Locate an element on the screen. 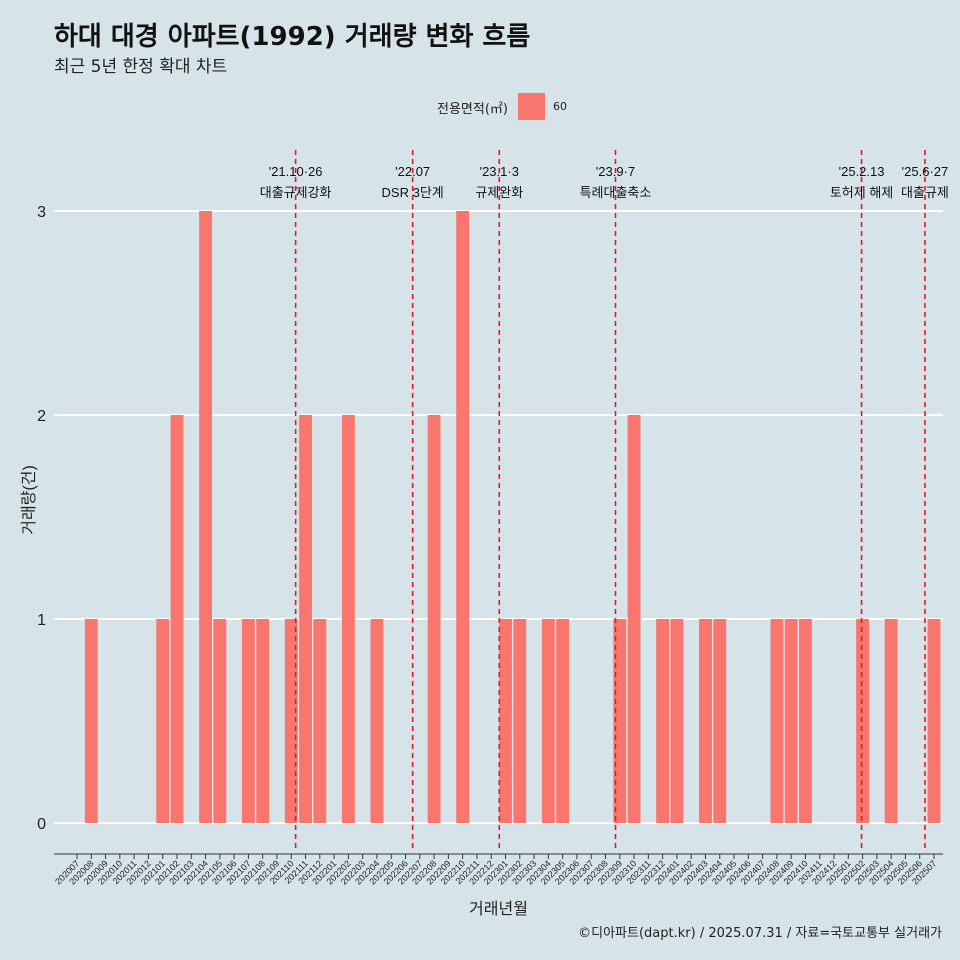  event-date-label-1: '21.10·26 is located at coordinates (296, 171).